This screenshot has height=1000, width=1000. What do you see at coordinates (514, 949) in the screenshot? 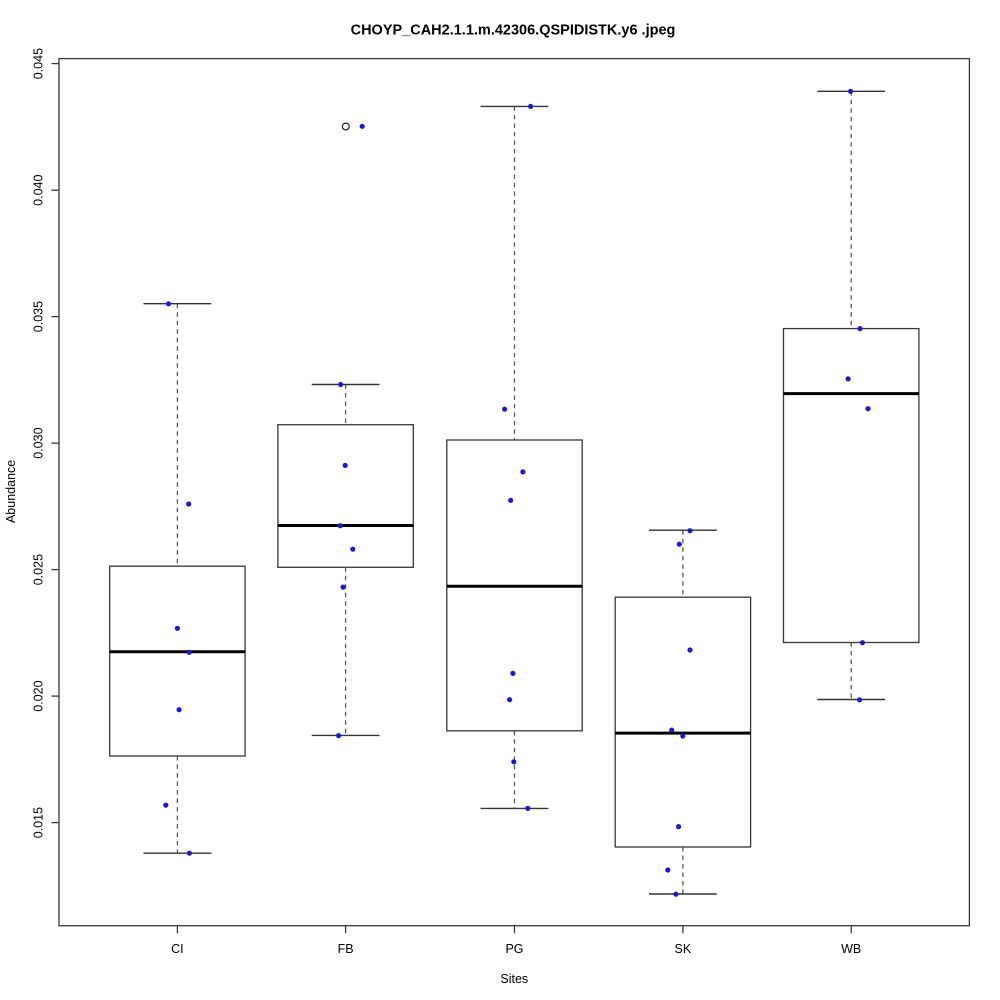
I see `svg-text: PG` at bounding box center [514, 949].